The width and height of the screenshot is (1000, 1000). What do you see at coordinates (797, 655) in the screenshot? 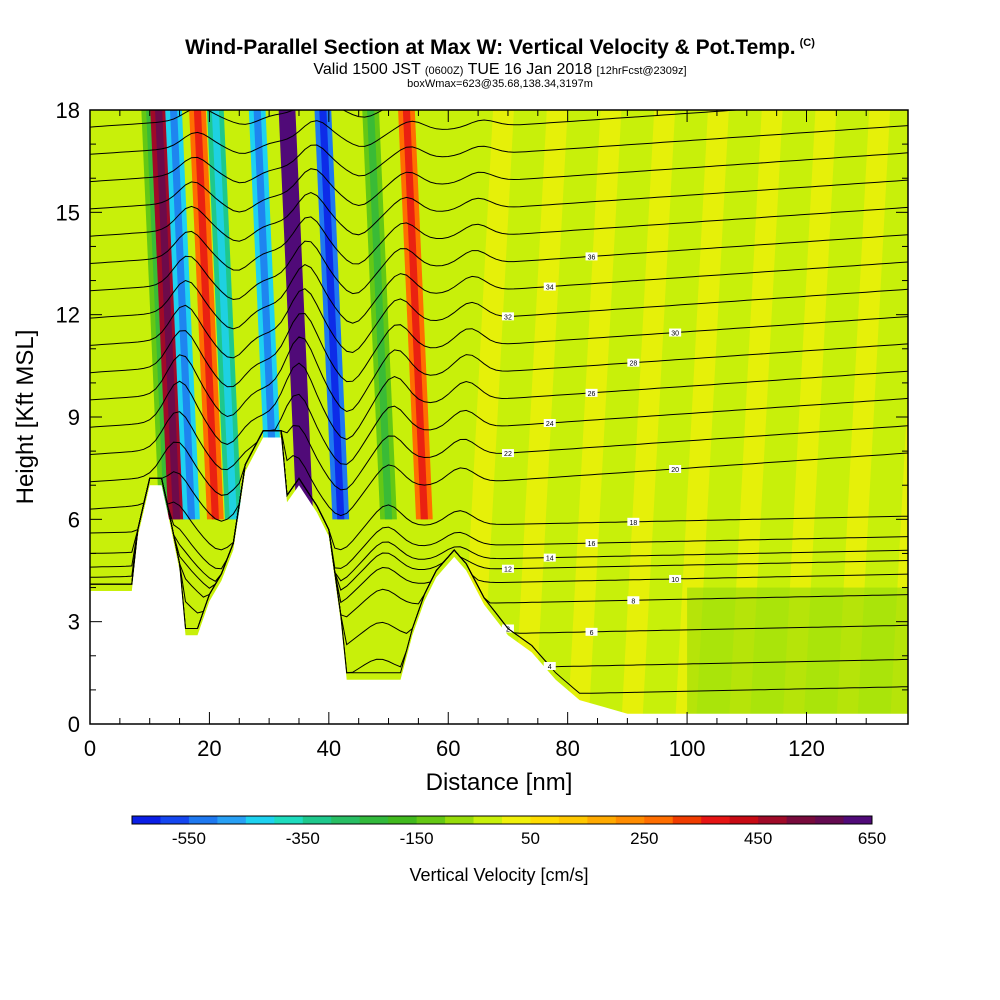
I see `field-lowlevel-patch` at bounding box center [797, 655].